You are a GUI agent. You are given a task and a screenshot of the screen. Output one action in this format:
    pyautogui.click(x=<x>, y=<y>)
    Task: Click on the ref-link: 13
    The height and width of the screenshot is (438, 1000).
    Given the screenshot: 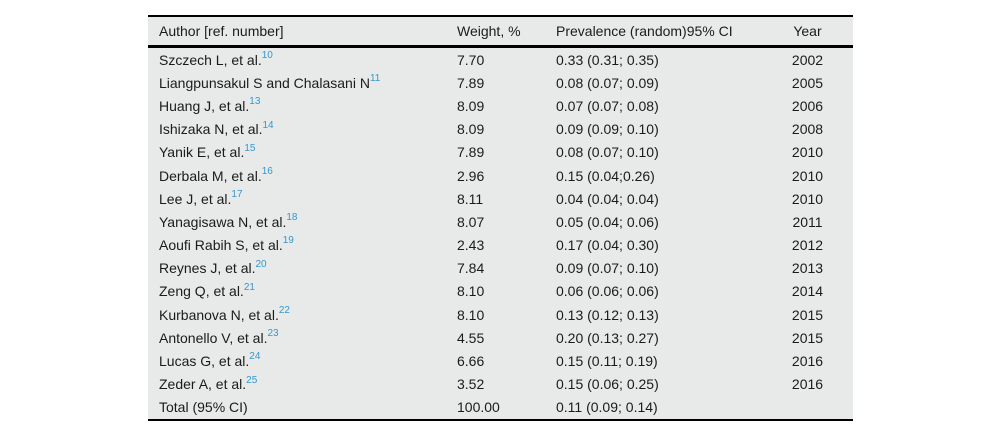 What is the action you would take?
    pyautogui.click(x=255, y=102)
    